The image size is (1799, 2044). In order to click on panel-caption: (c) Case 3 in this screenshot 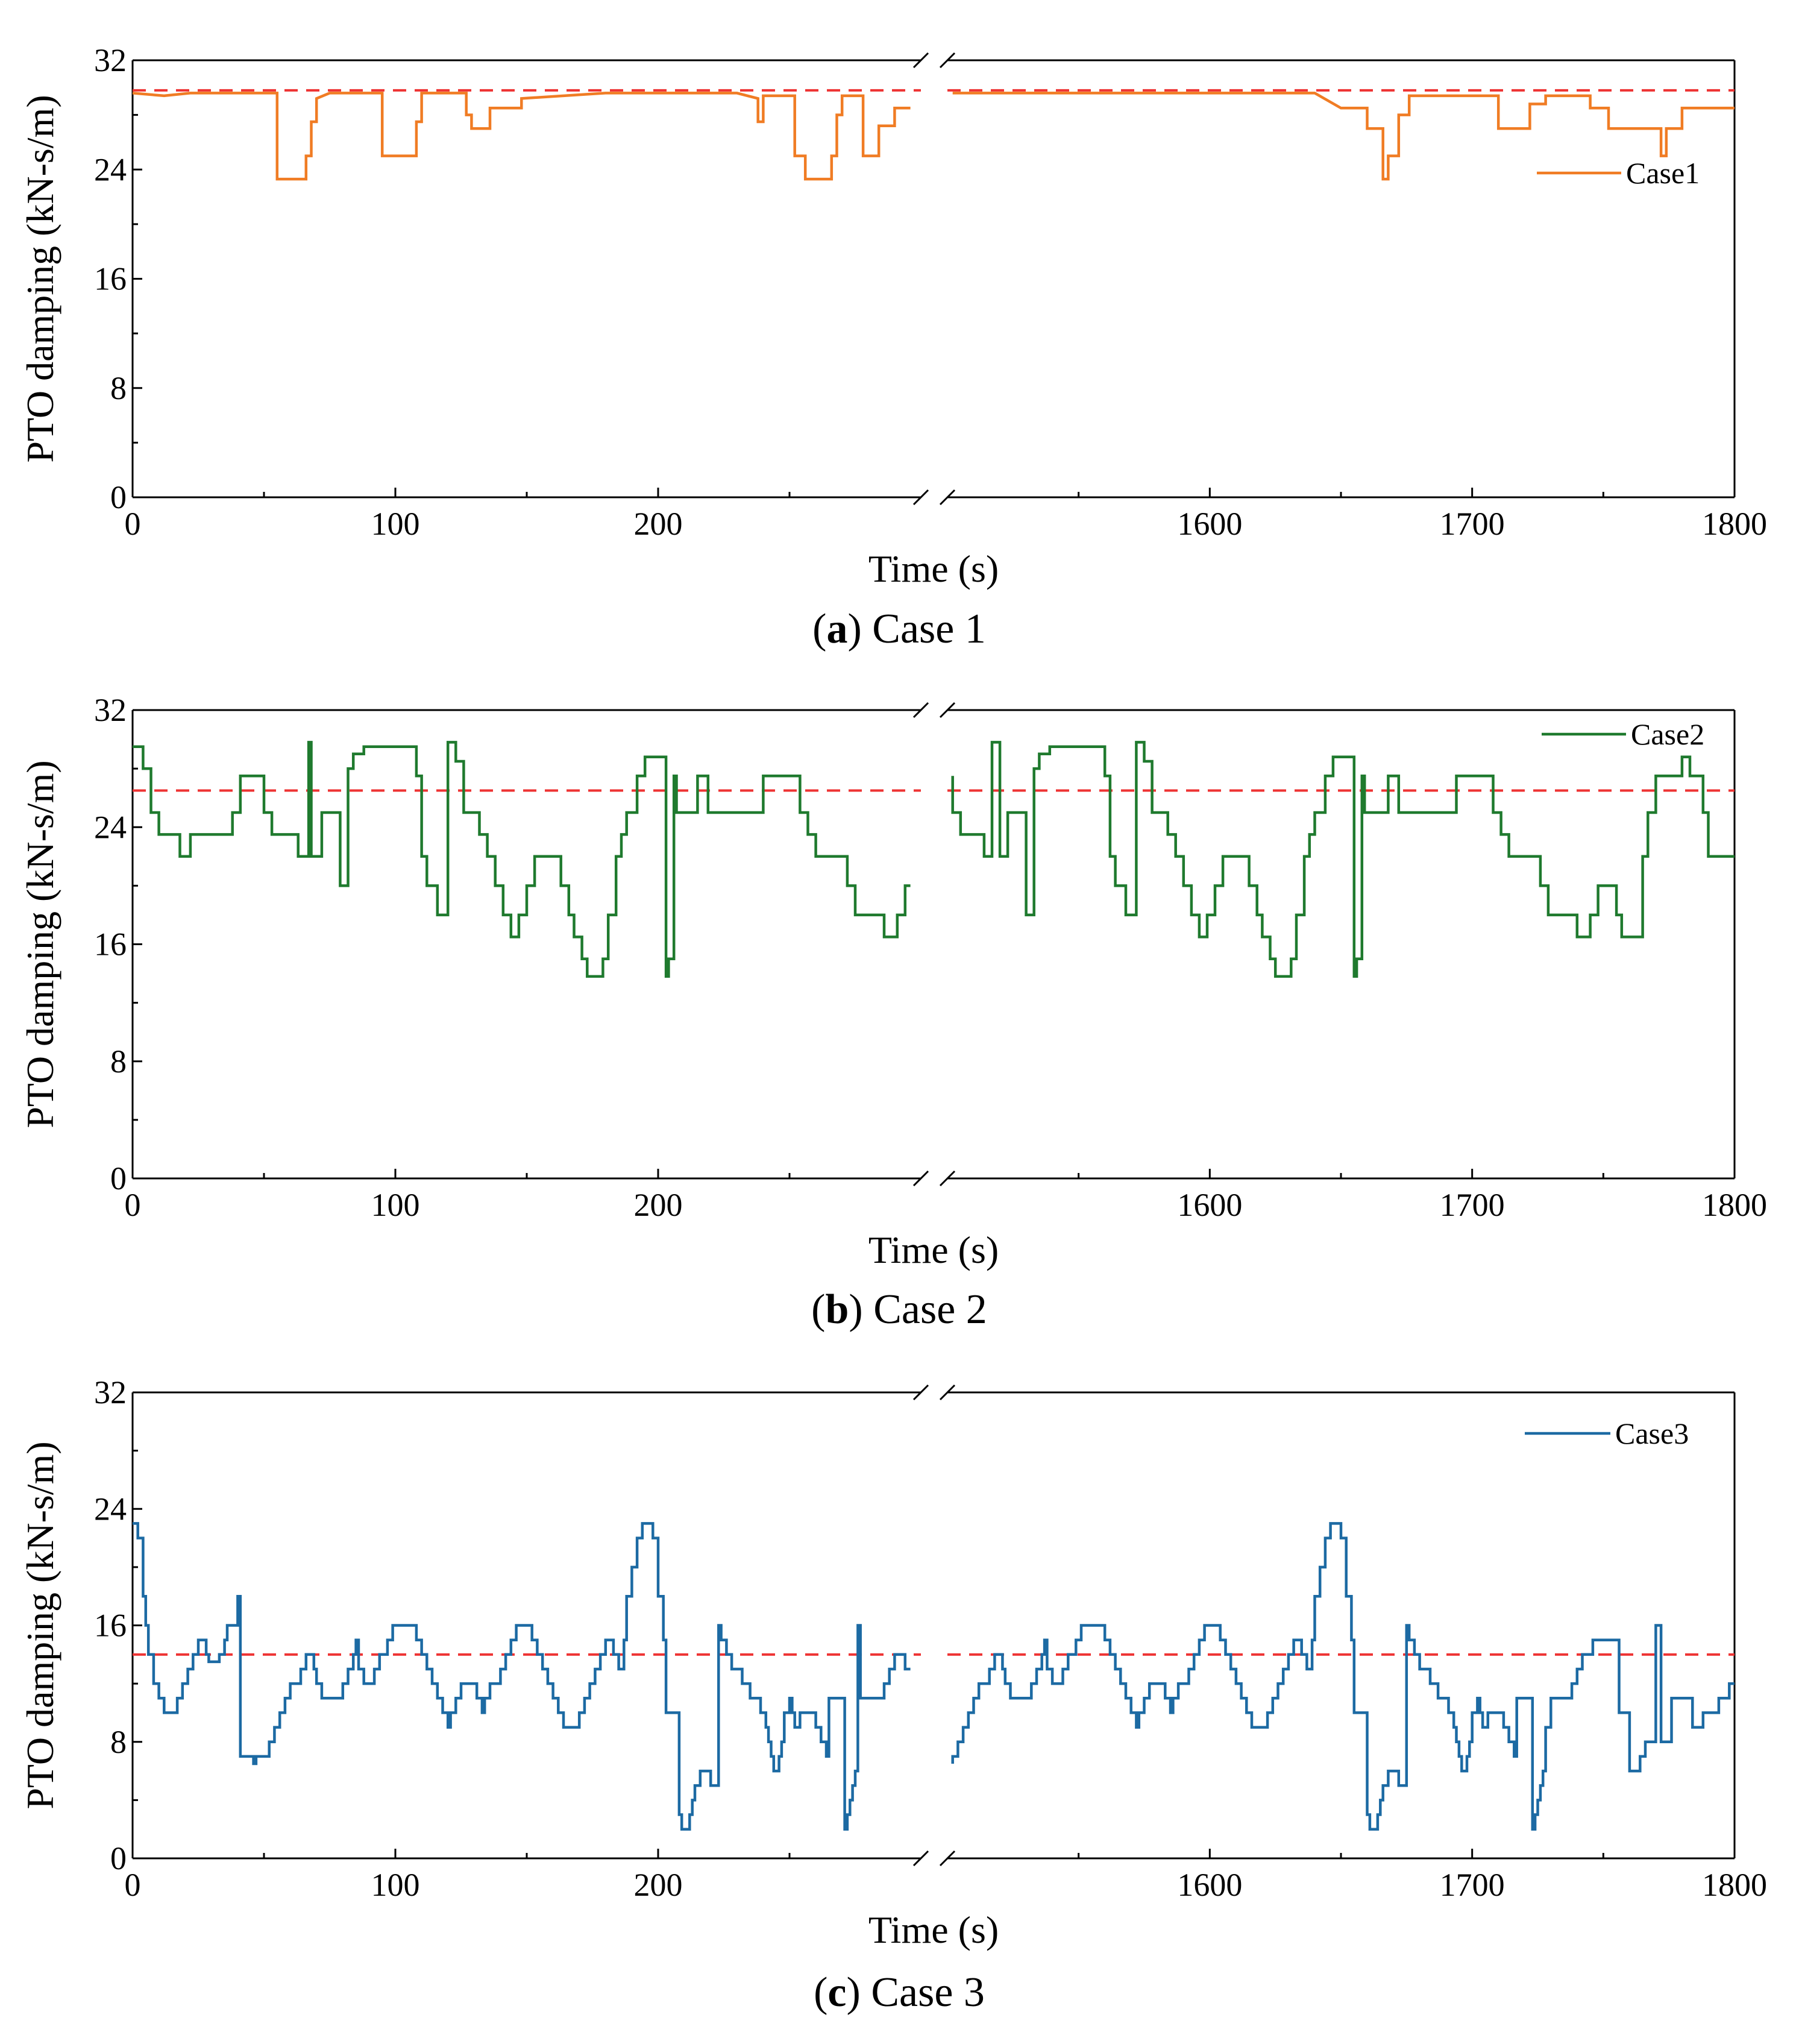, I will do `click(900, 1992)`.